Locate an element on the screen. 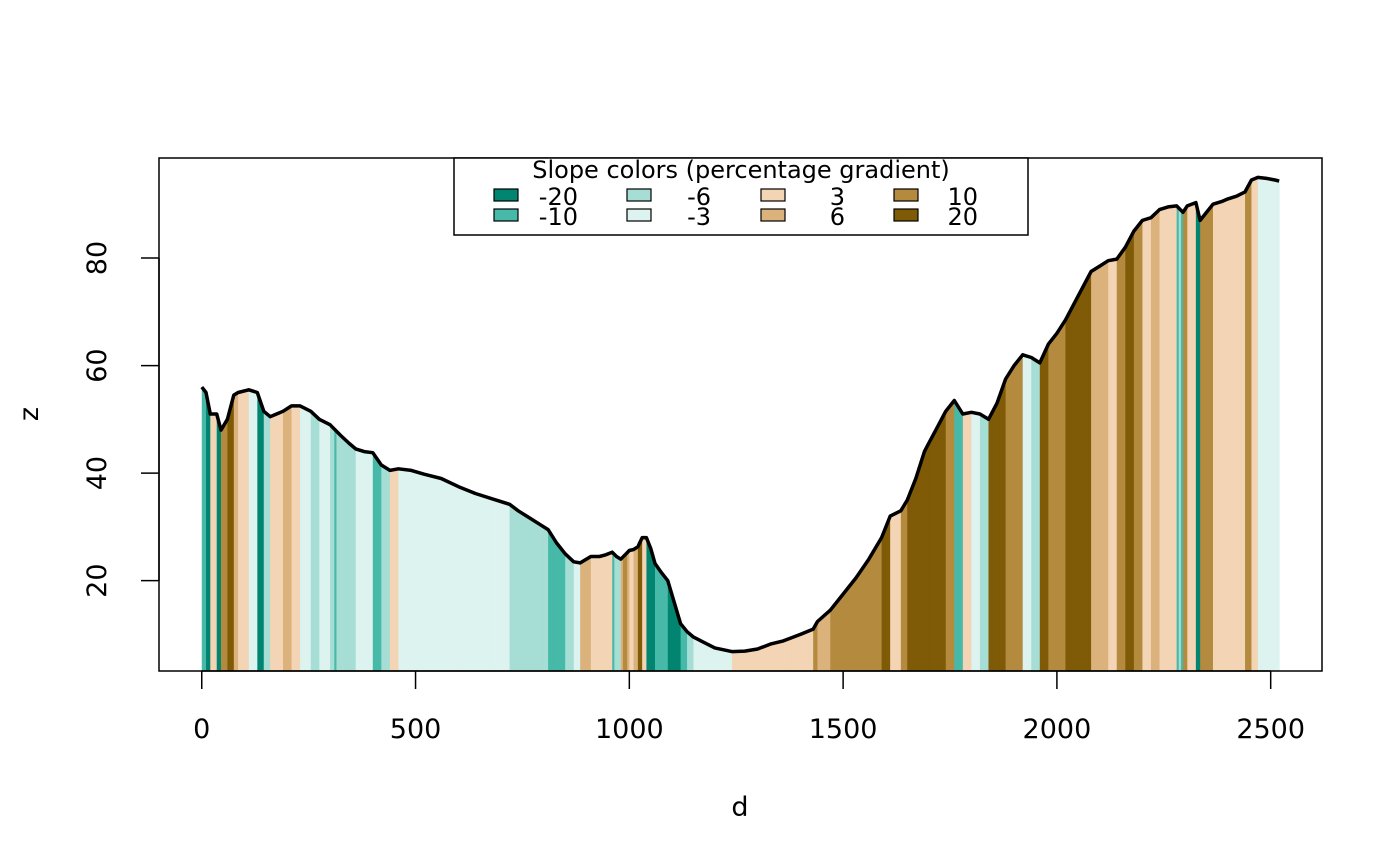  legend-label: -6 is located at coordinates (699, 197).